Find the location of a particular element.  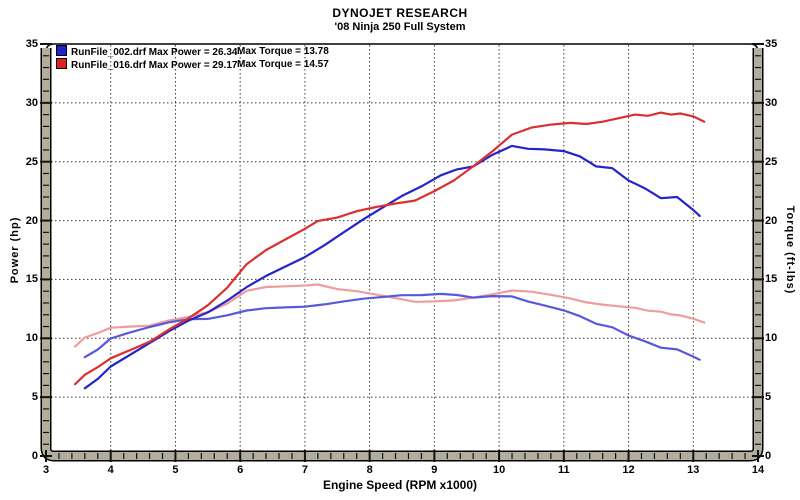

x-tick-label: 12 is located at coordinates (628, 470).